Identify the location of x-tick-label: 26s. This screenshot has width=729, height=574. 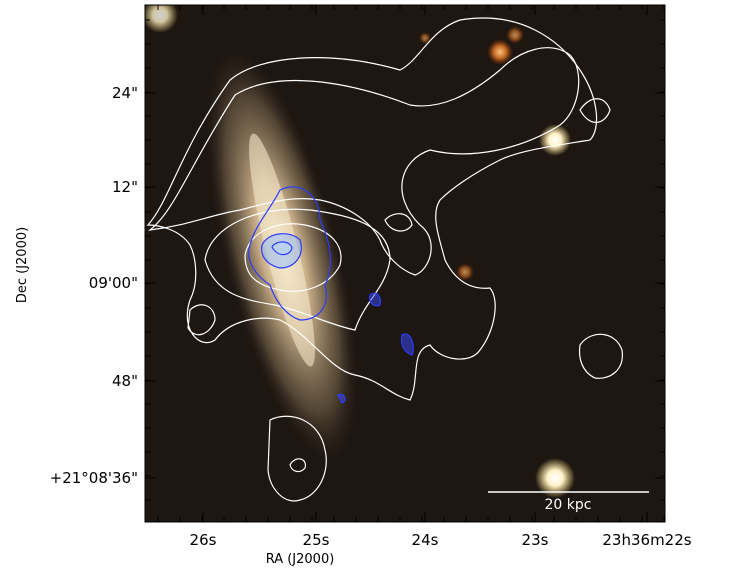
(203, 540).